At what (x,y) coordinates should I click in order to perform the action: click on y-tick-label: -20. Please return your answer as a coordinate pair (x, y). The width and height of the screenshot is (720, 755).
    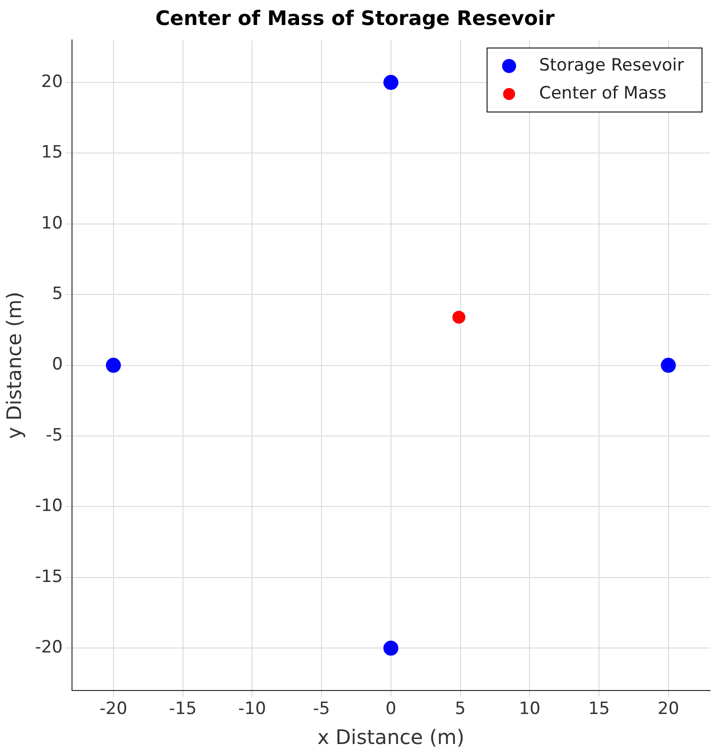
    Looking at the image, I should click on (48, 648).